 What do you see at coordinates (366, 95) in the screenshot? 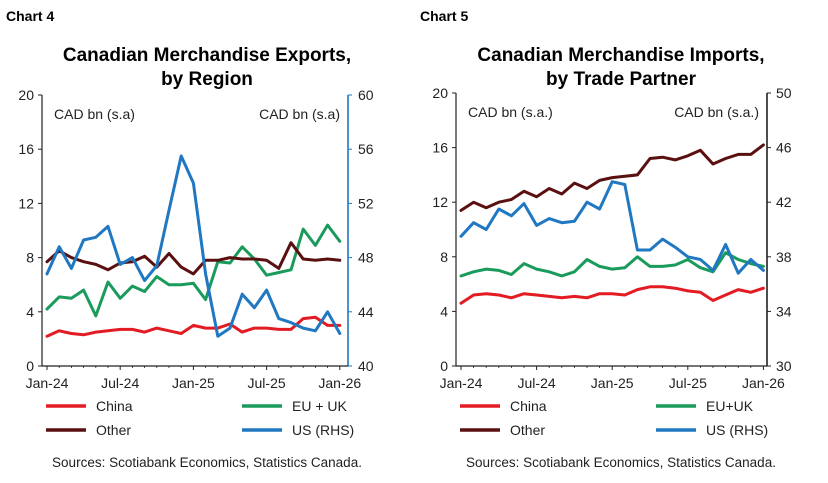
I see `right-tick-label: 60` at bounding box center [366, 95].